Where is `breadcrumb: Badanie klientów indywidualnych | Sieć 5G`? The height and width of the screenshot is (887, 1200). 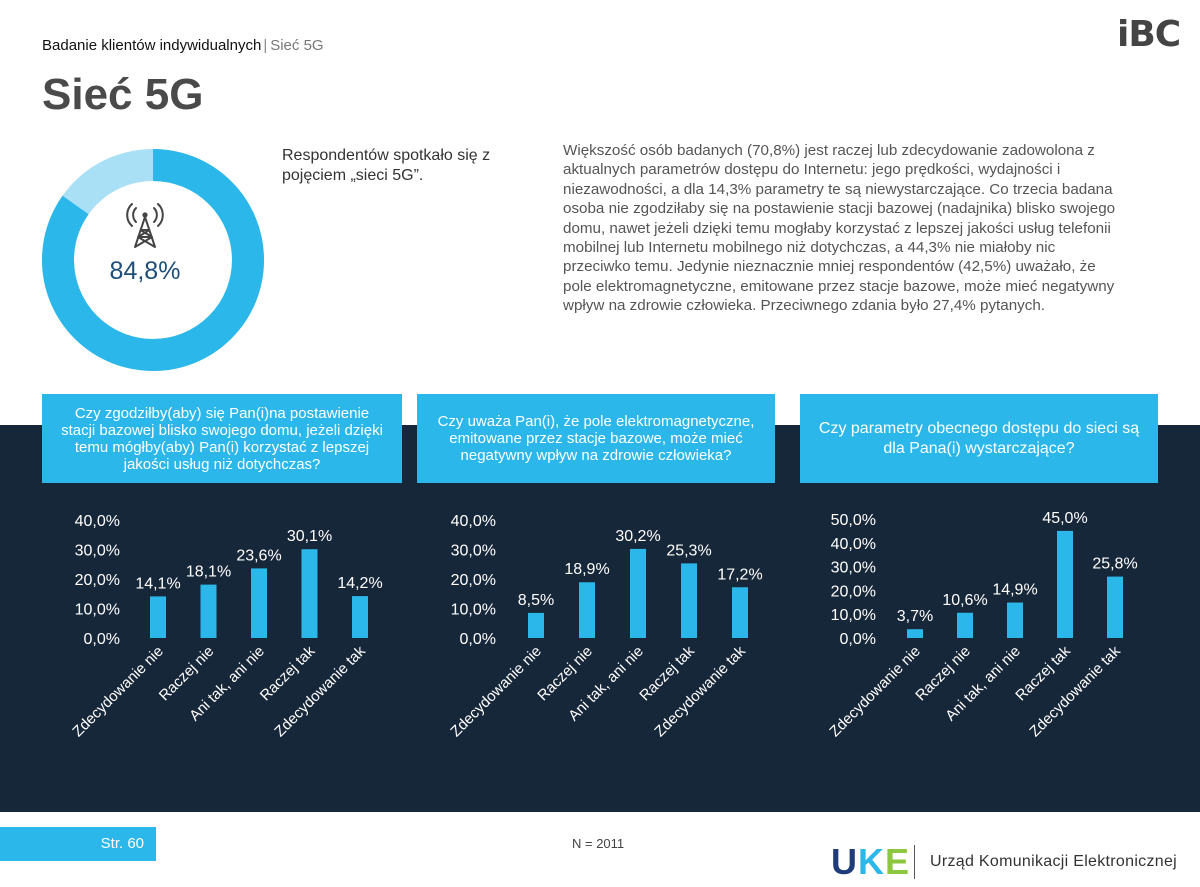
breadcrumb: Badanie klientów indywidualnych | Sieć 5G is located at coordinates (183, 45).